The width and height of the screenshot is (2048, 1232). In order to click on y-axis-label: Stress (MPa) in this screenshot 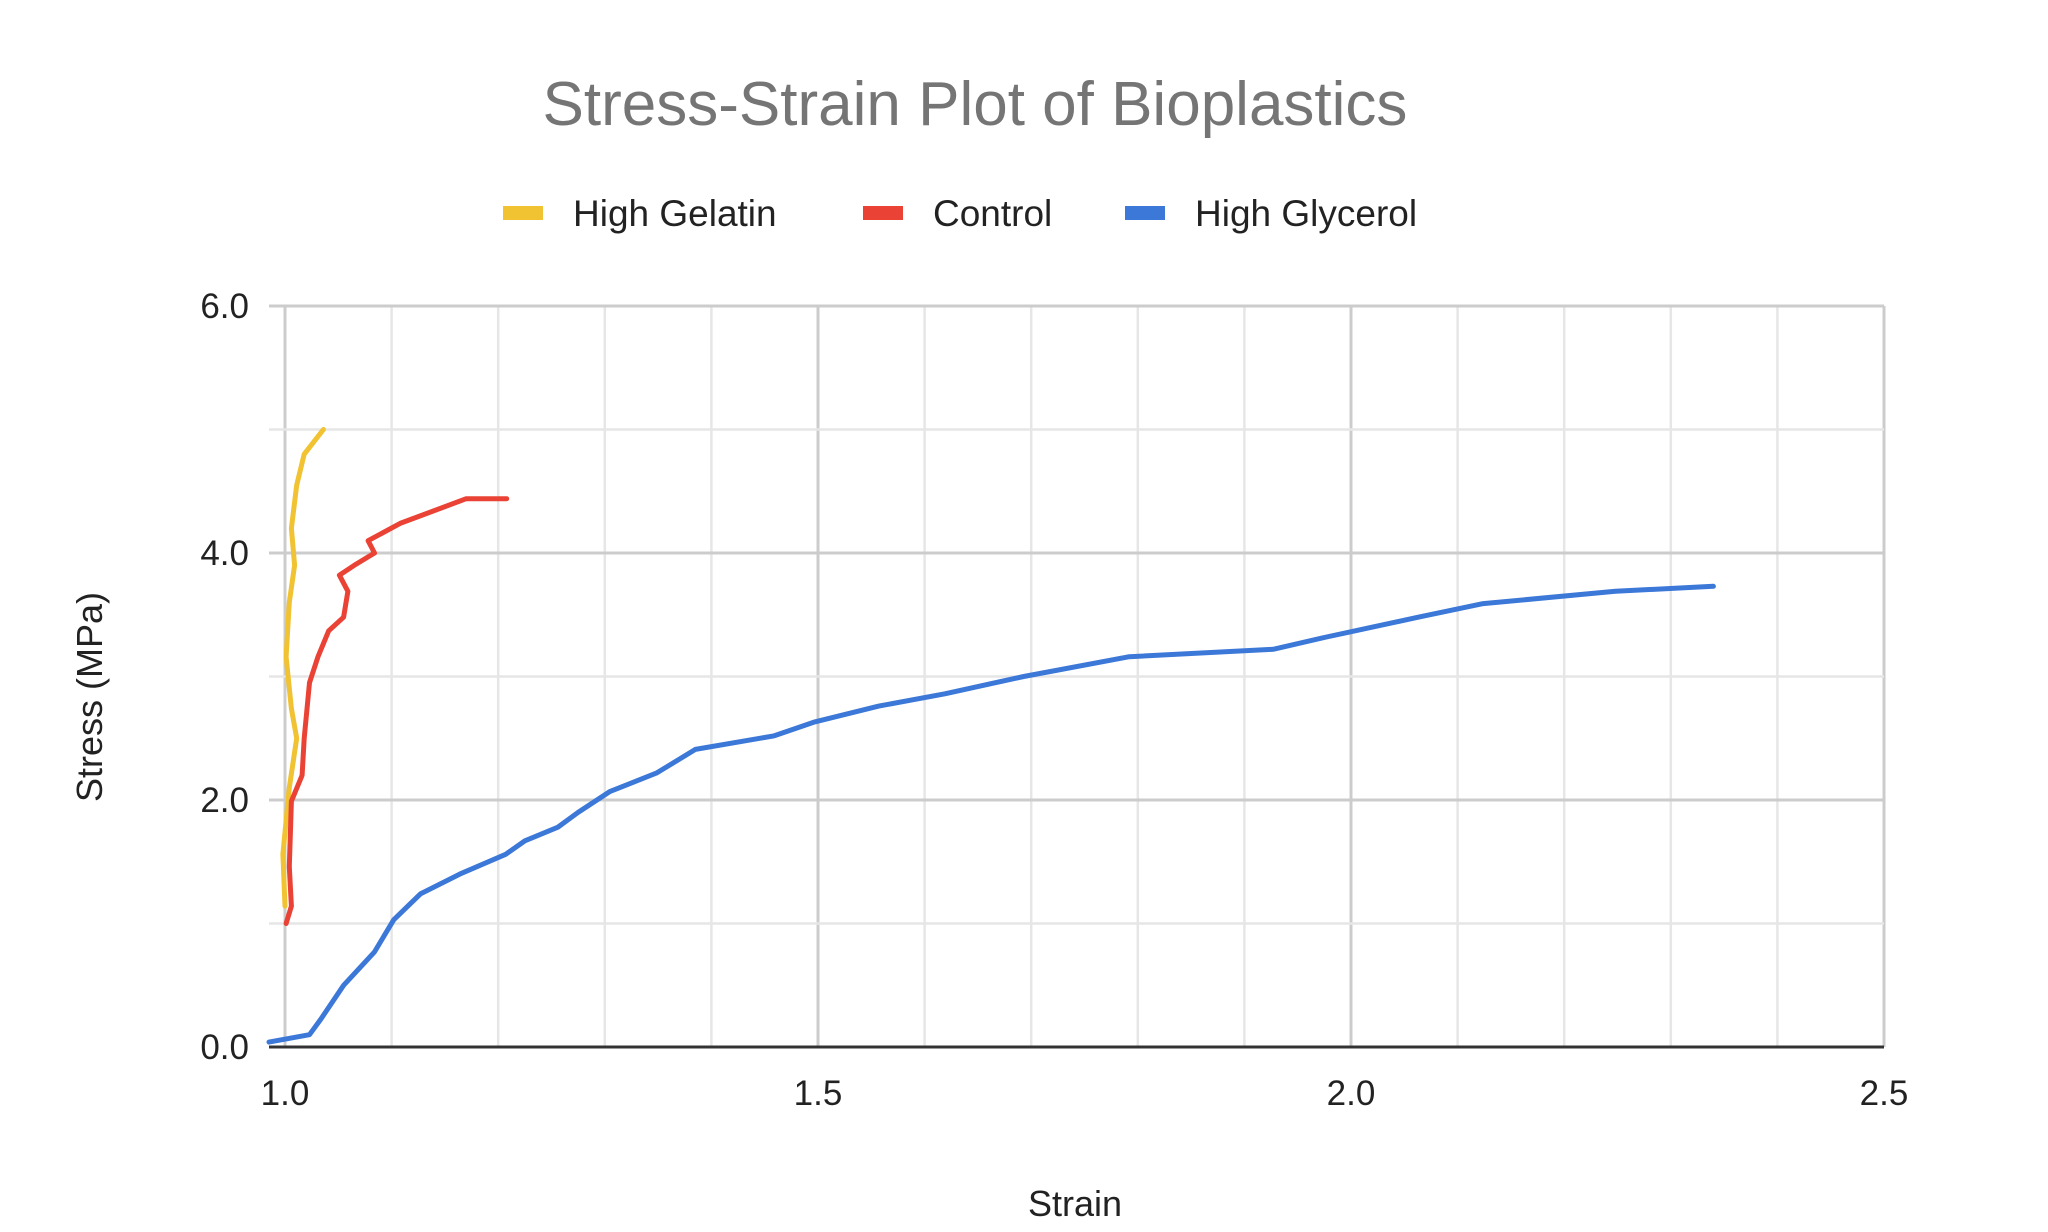, I will do `click(89, 697)`.